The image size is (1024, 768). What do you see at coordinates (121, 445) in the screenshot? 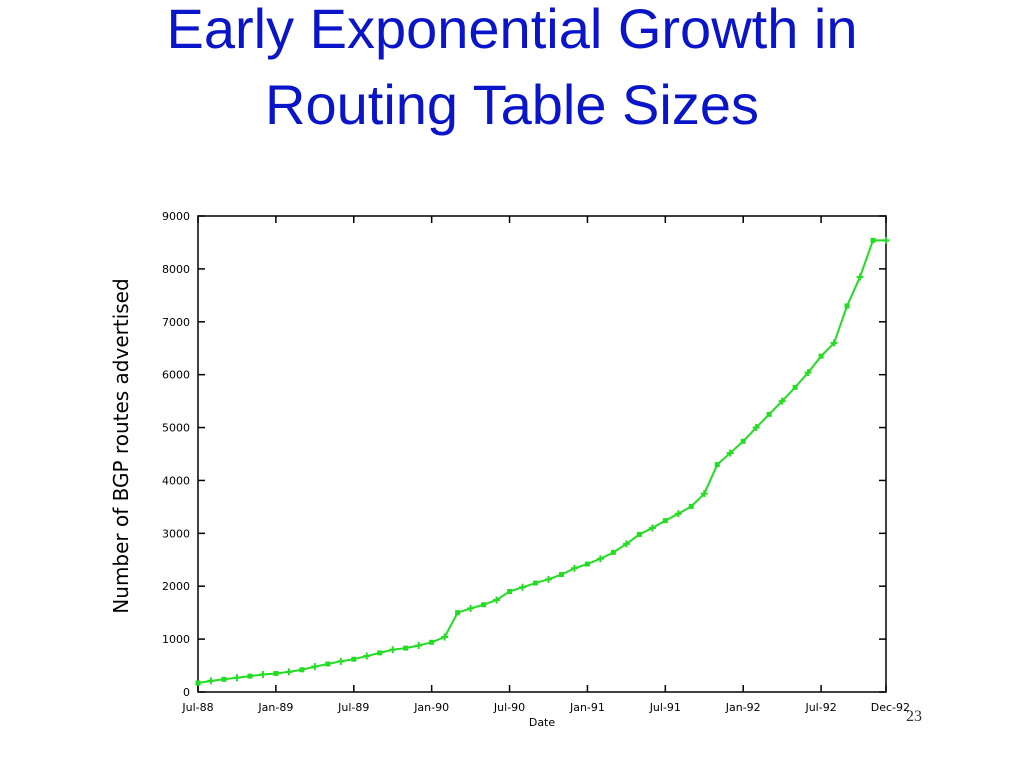
I see `y-axis-label: Number of BGP routes advertised` at bounding box center [121, 445].